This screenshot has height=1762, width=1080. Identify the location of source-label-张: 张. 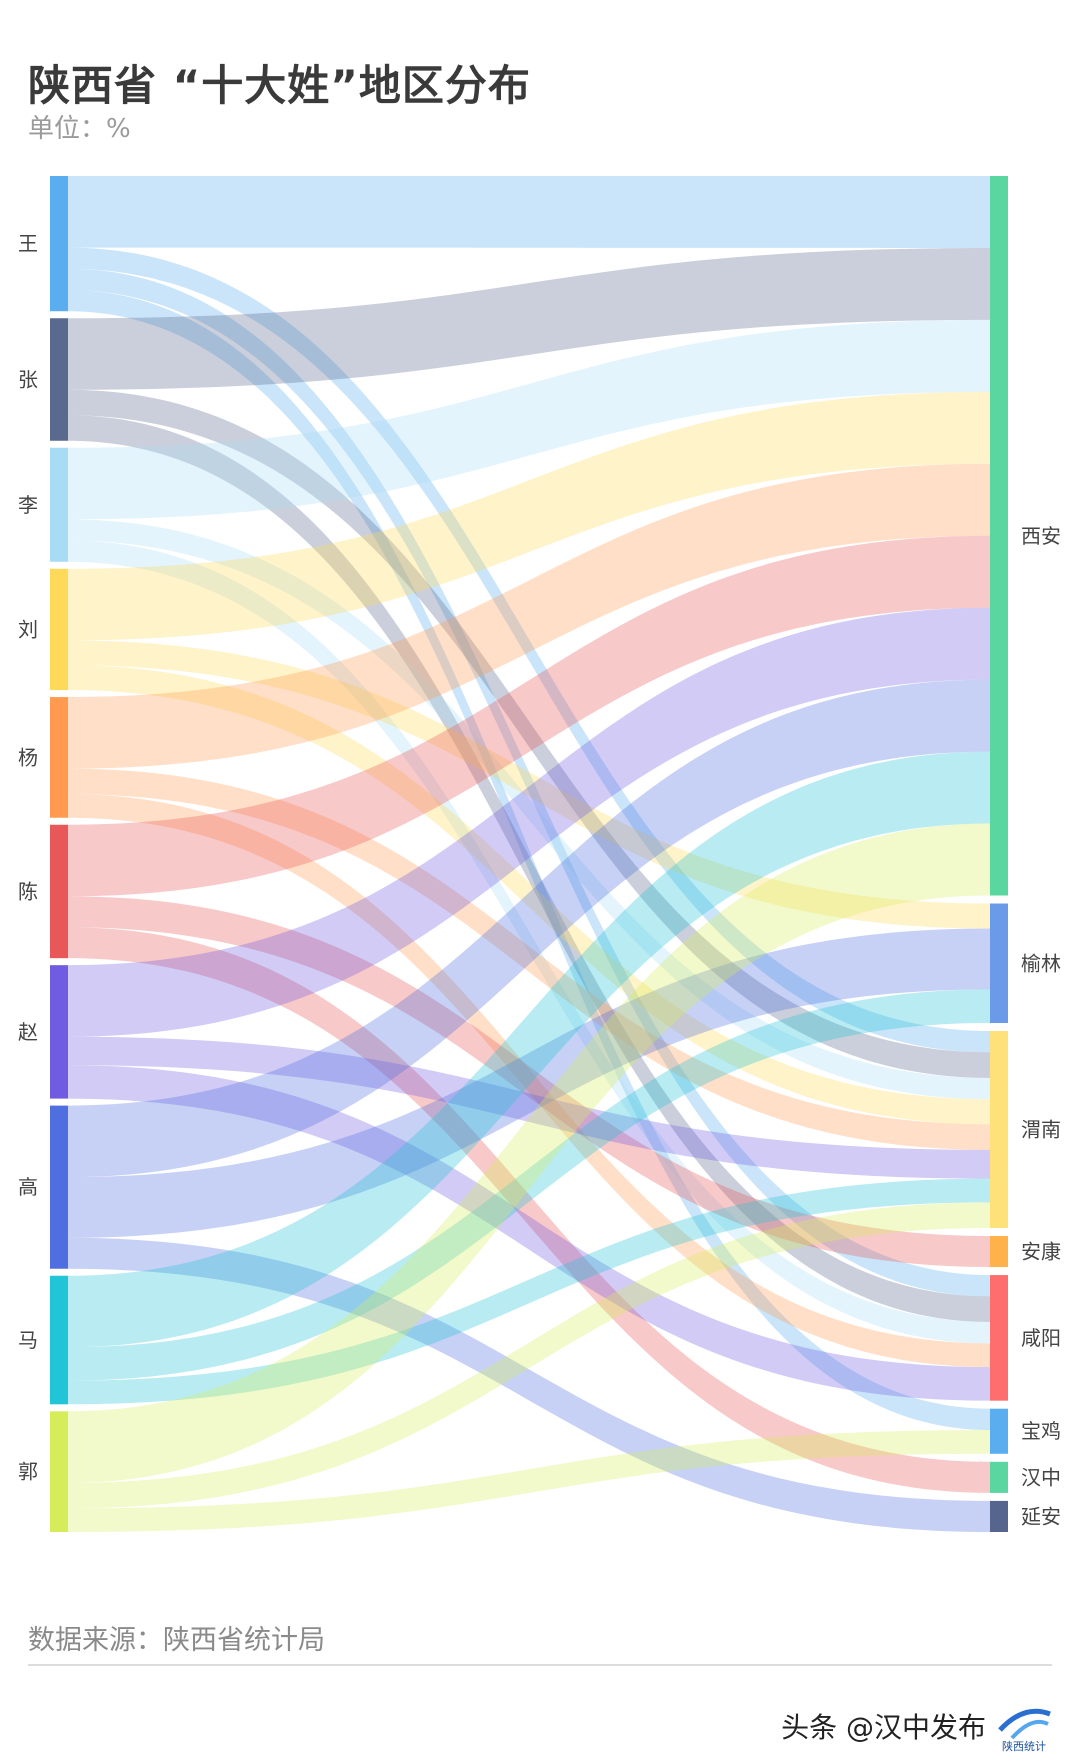
(28, 379).